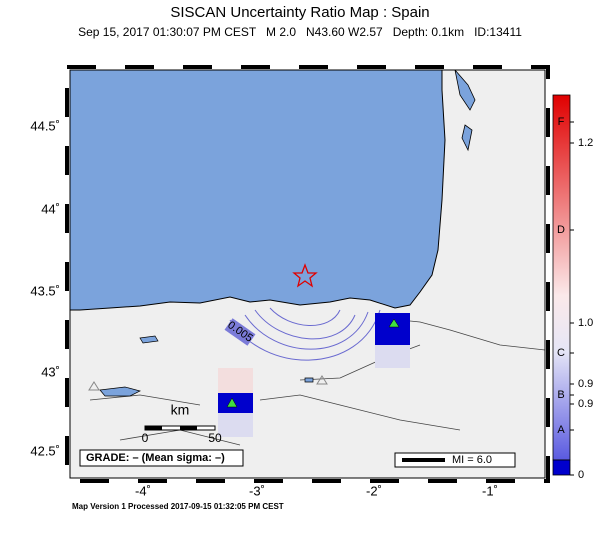 The height and width of the screenshot is (547, 595). I want to click on scale-tick: 50, so click(215, 438).